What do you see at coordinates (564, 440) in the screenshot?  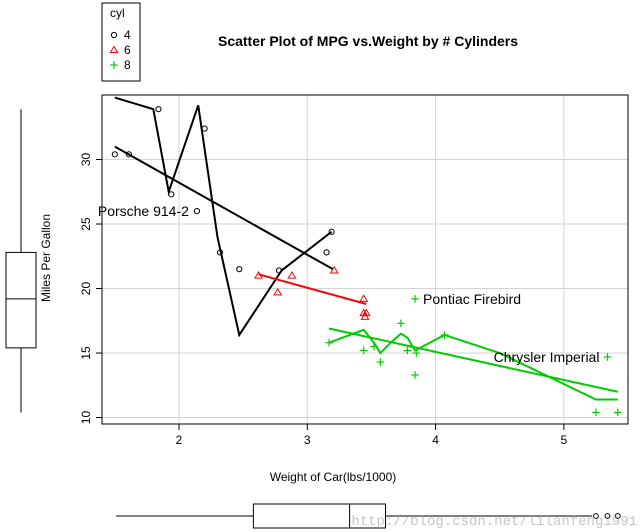 I see `x-tick-label: 5` at bounding box center [564, 440].